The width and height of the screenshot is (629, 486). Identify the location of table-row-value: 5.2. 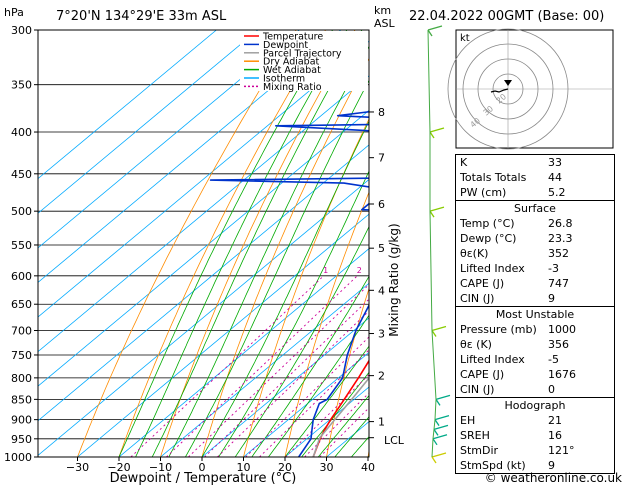
(557, 192).